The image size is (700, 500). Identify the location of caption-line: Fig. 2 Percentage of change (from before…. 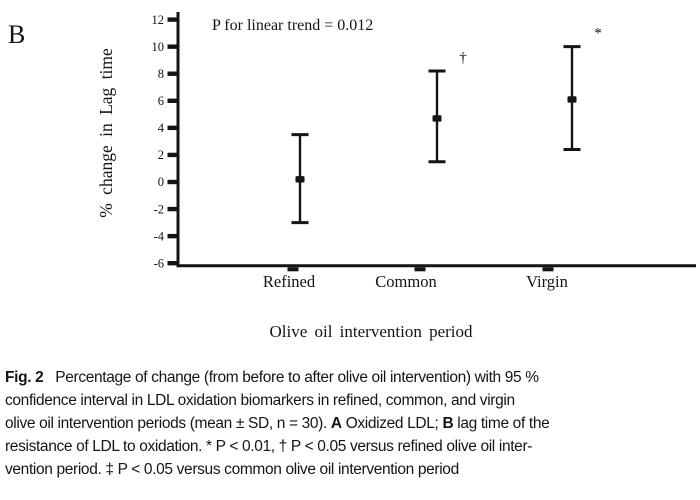
(351, 377).